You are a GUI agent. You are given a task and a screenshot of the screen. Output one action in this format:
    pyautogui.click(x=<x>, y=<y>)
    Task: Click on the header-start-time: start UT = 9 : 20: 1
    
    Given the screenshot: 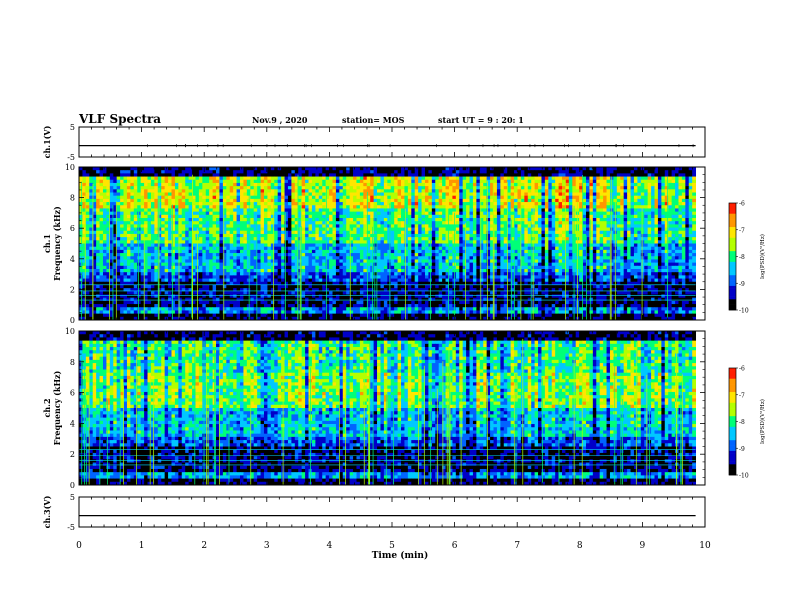 What is the action you would take?
    pyautogui.click(x=481, y=120)
    